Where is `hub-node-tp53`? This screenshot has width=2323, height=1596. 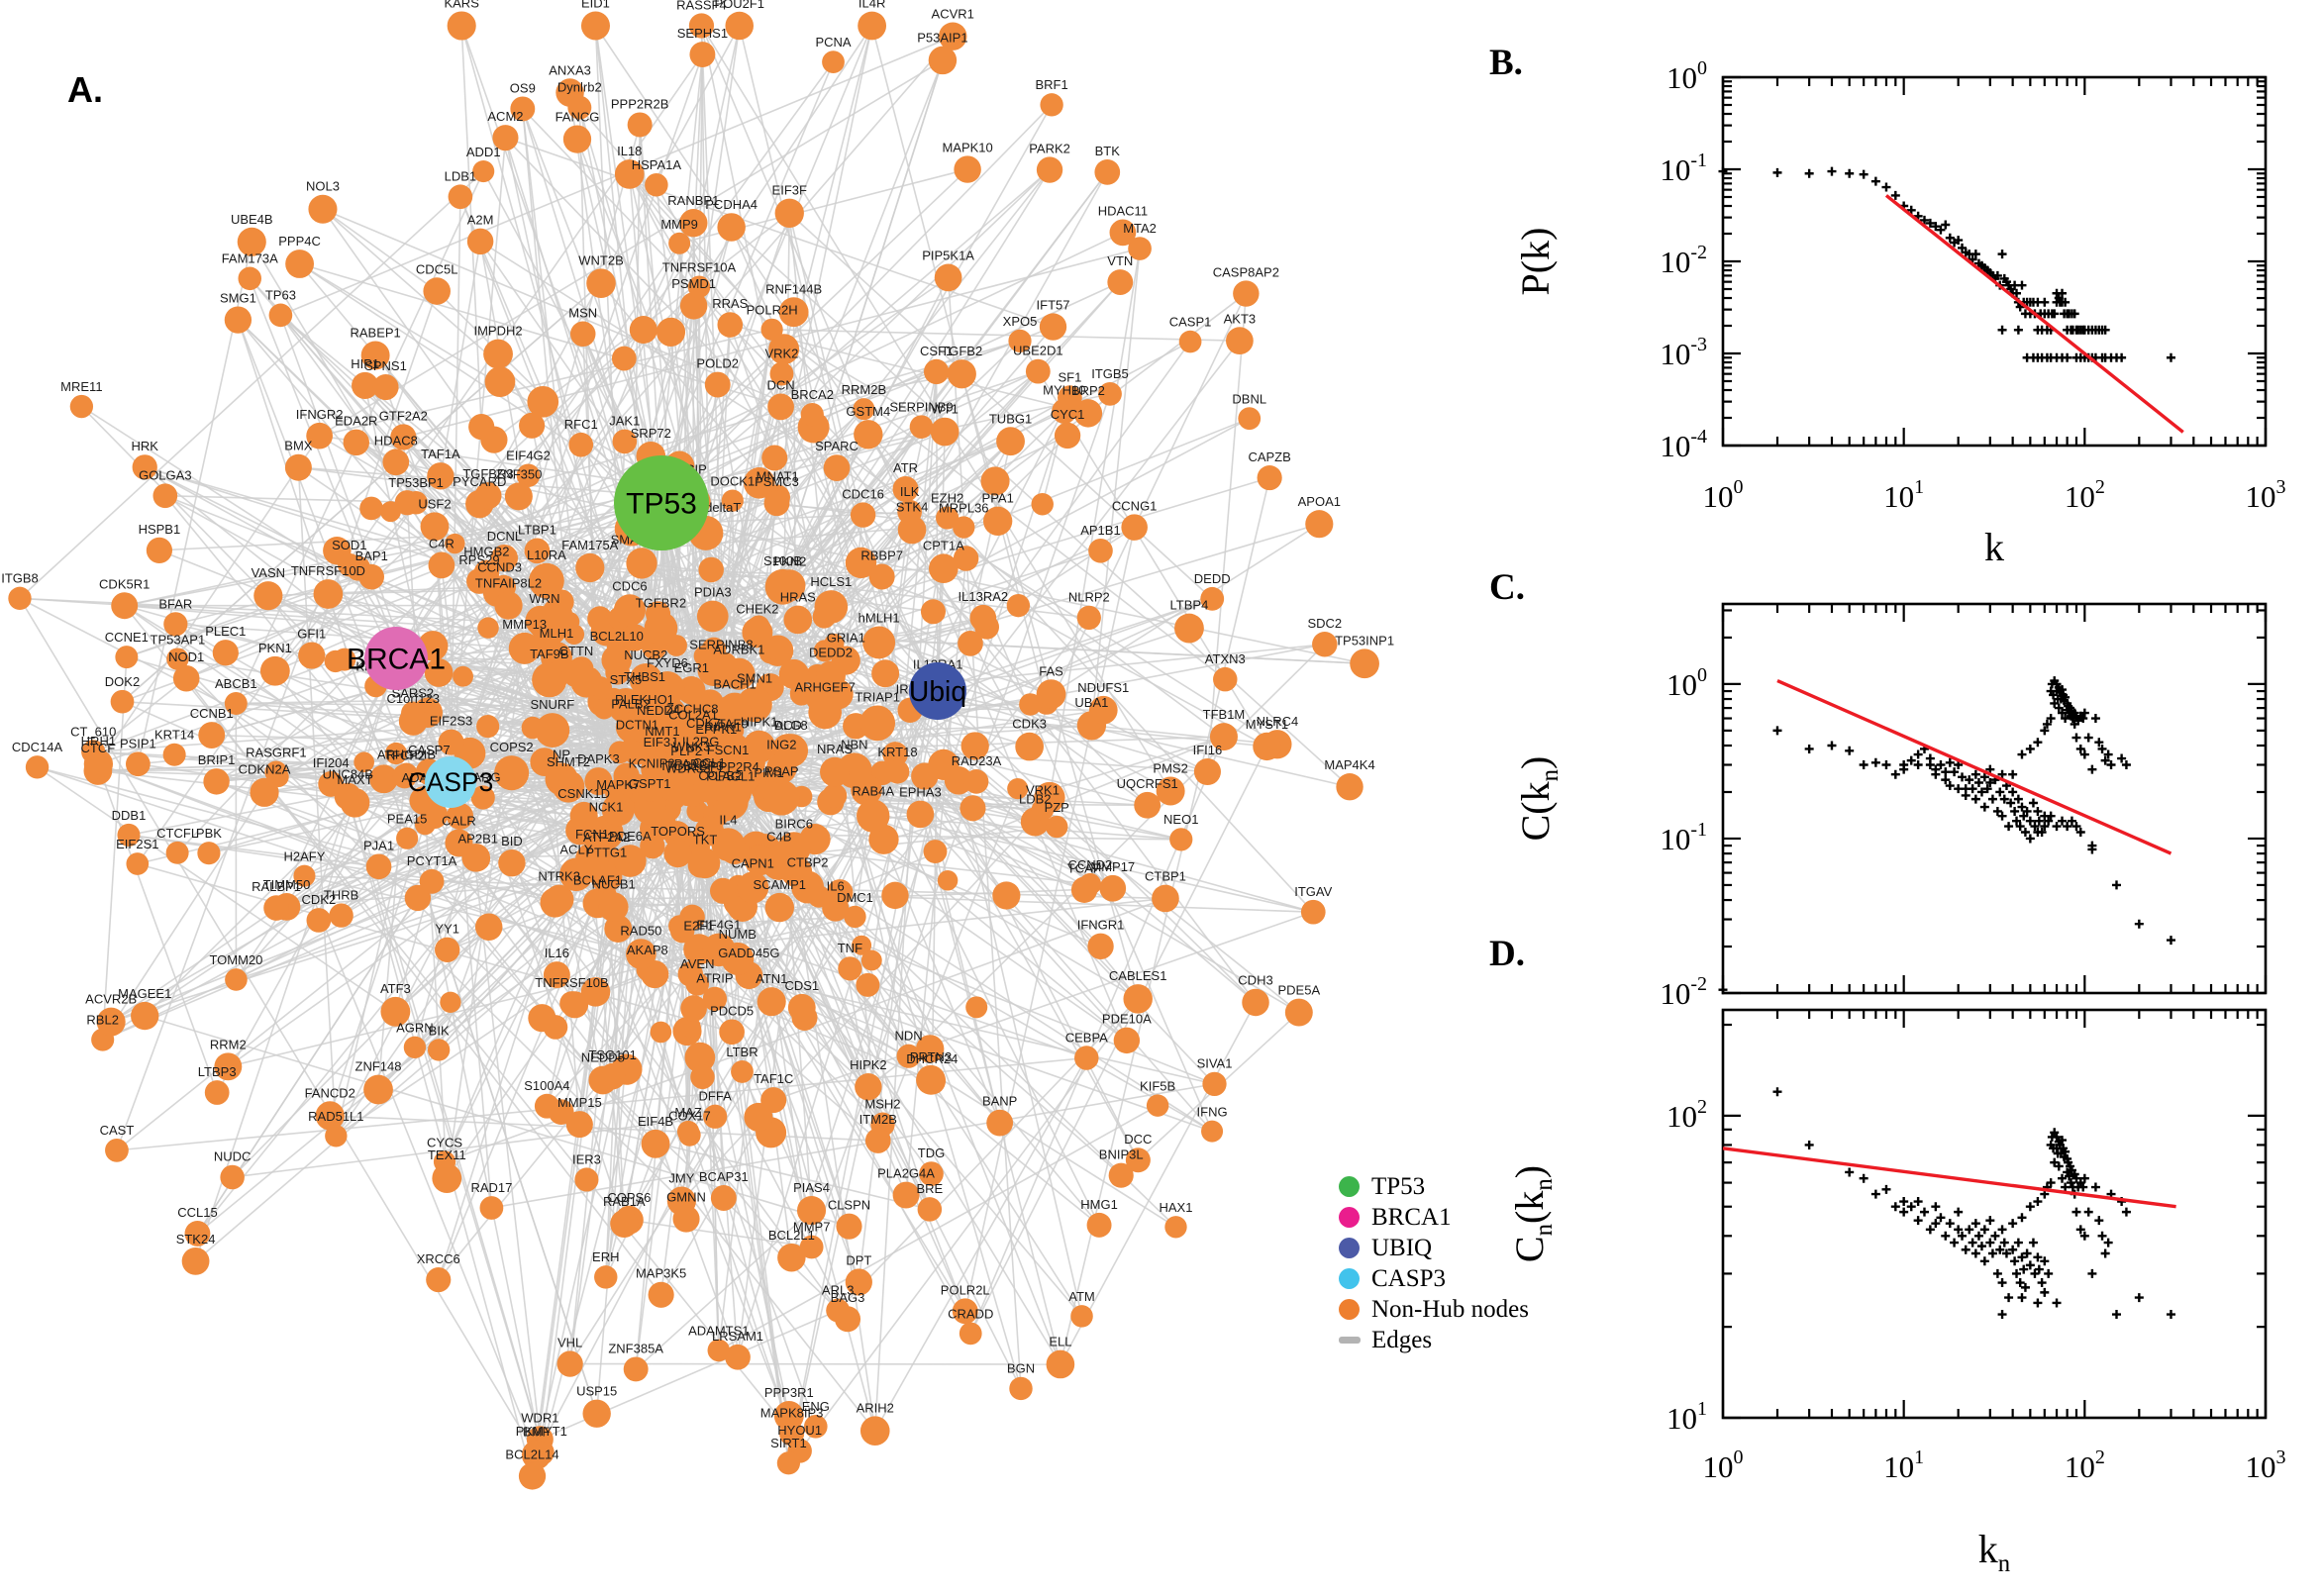 hub-node-tp53 is located at coordinates (661, 503).